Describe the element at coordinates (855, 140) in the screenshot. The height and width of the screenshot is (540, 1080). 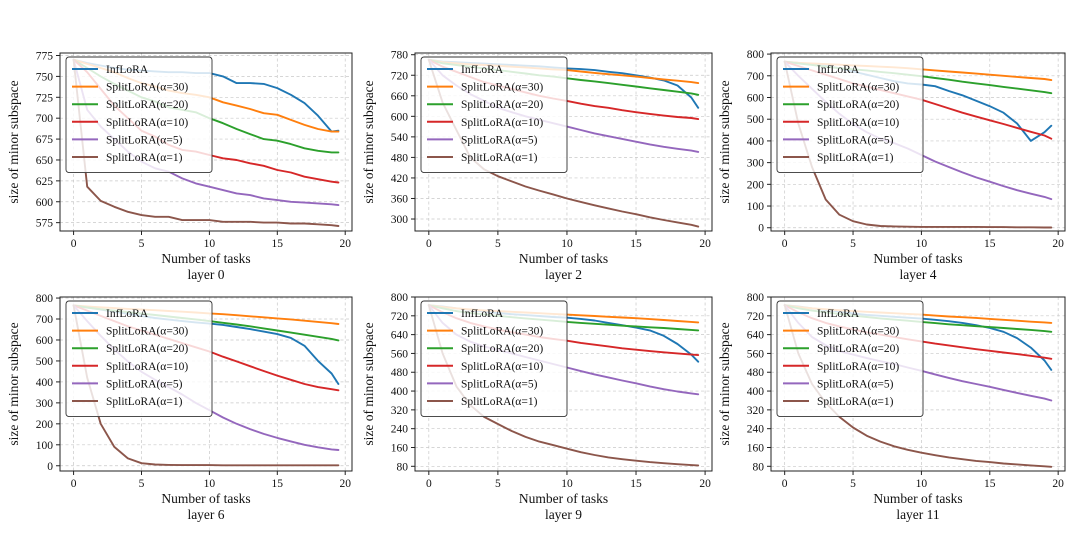
I see `chart-2-legend-label-4: SplitLoRA(α=5)` at that location.